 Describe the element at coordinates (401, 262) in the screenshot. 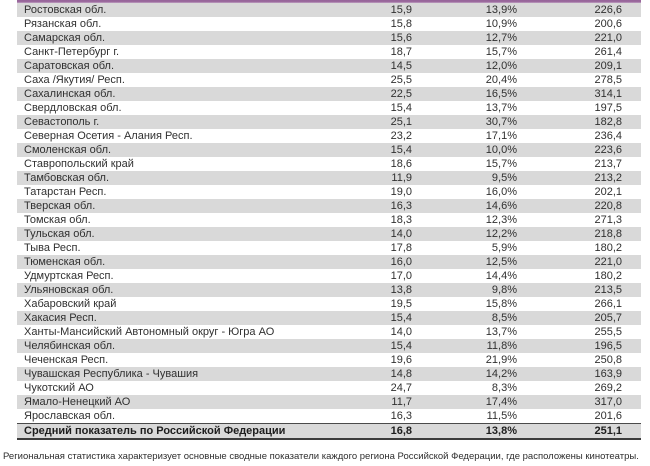

I see `metric-1-cell: 16,0` at that location.